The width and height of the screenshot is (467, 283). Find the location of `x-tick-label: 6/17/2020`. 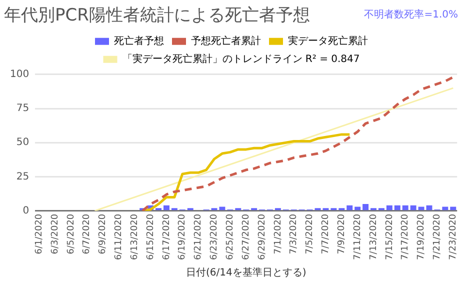

x-tick-label: 6/17/2020 is located at coordinates (167, 237).